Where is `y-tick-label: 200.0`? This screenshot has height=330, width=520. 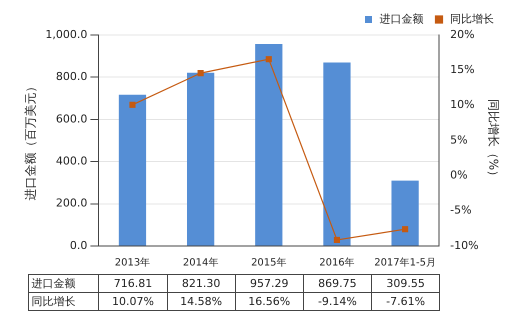
y-tick-label: 200.0 is located at coordinates (72, 203).